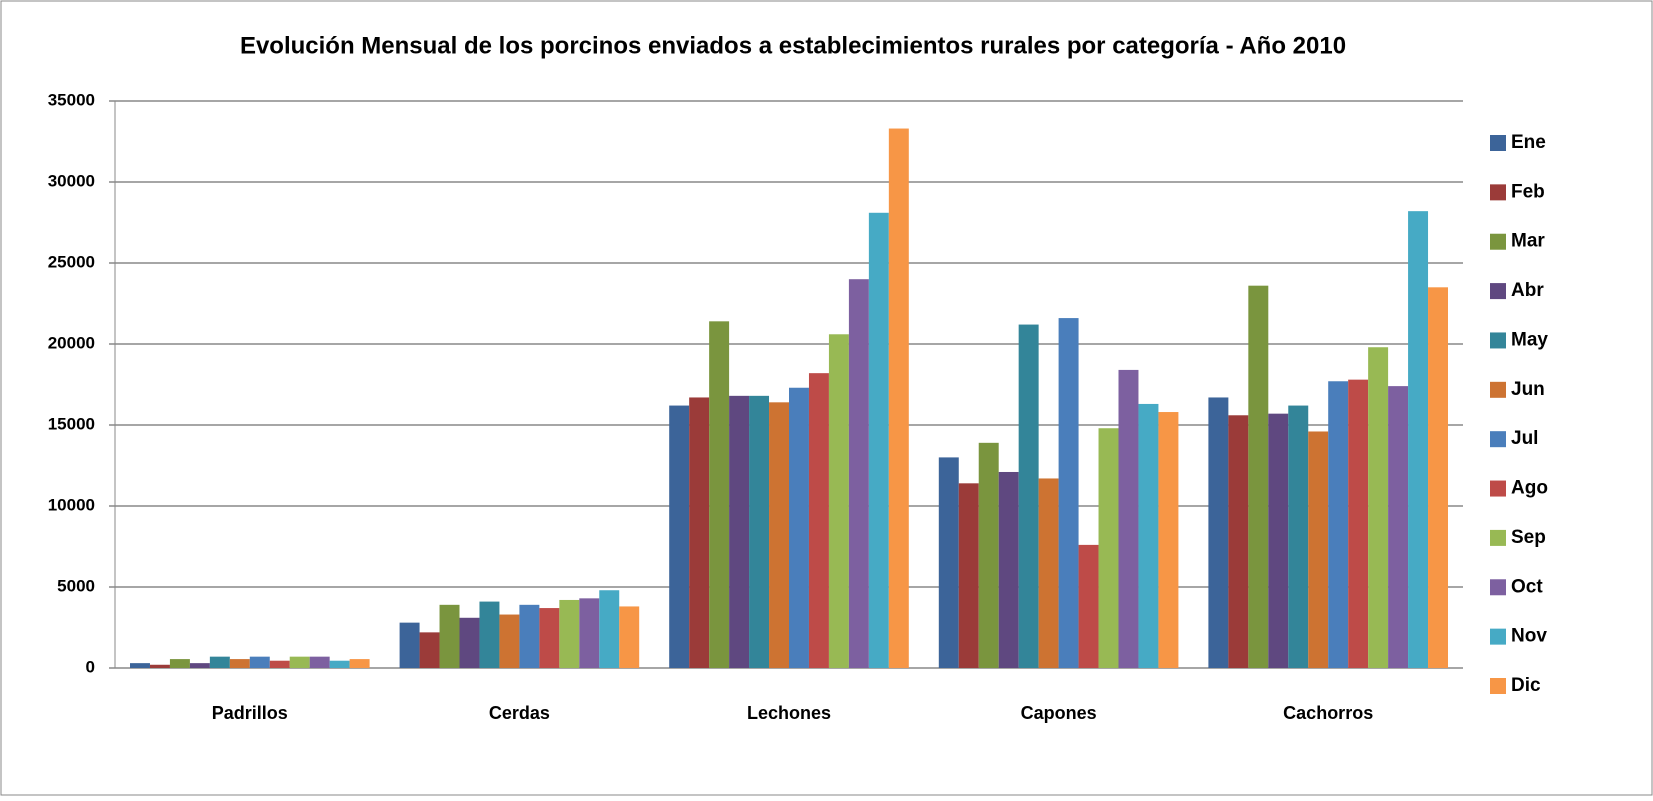  Describe the element at coordinates (1528, 191) in the screenshot. I see `legend-label: Feb` at that location.